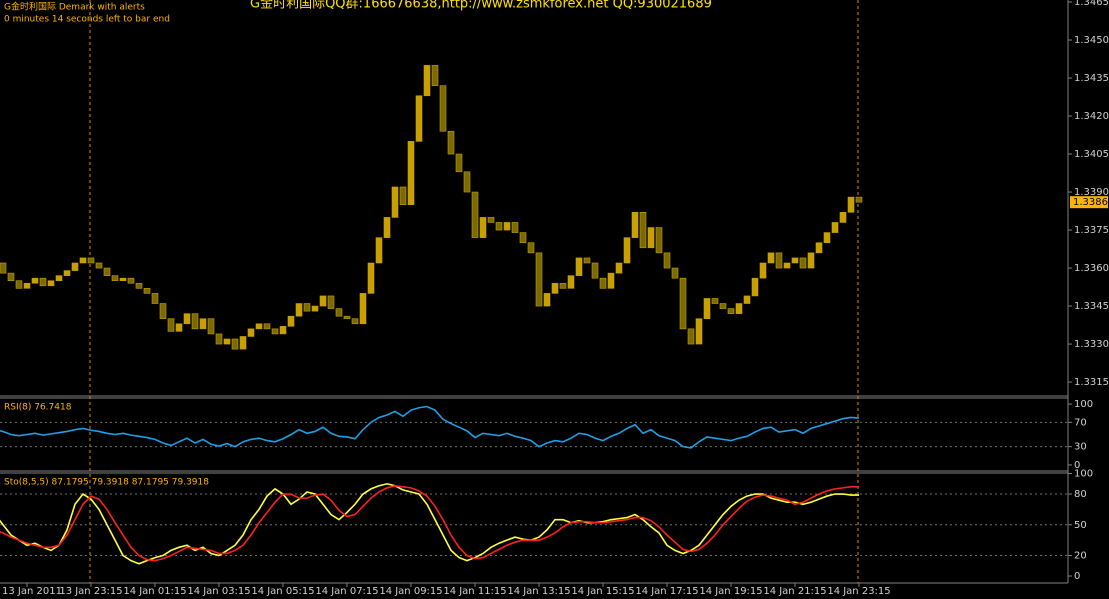 This screenshot has width=1109, height=599. I want to click on bar-timer: 0 minutes 14 seconds left to bar end, so click(87, 20).